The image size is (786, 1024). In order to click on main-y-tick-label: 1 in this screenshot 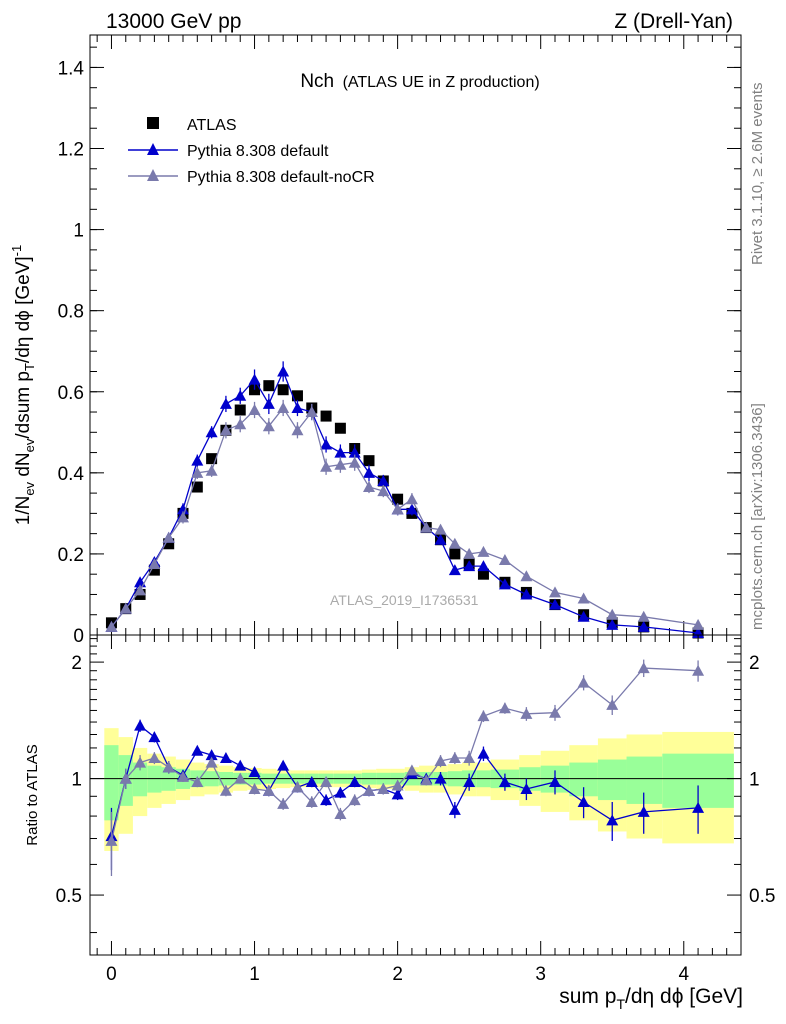, I will do `click(78, 231)`.